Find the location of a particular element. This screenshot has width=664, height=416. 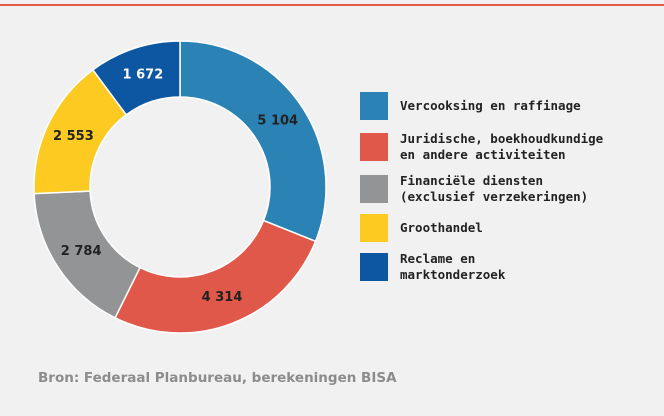

value-label: 5 104 is located at coordinates (277, 120).